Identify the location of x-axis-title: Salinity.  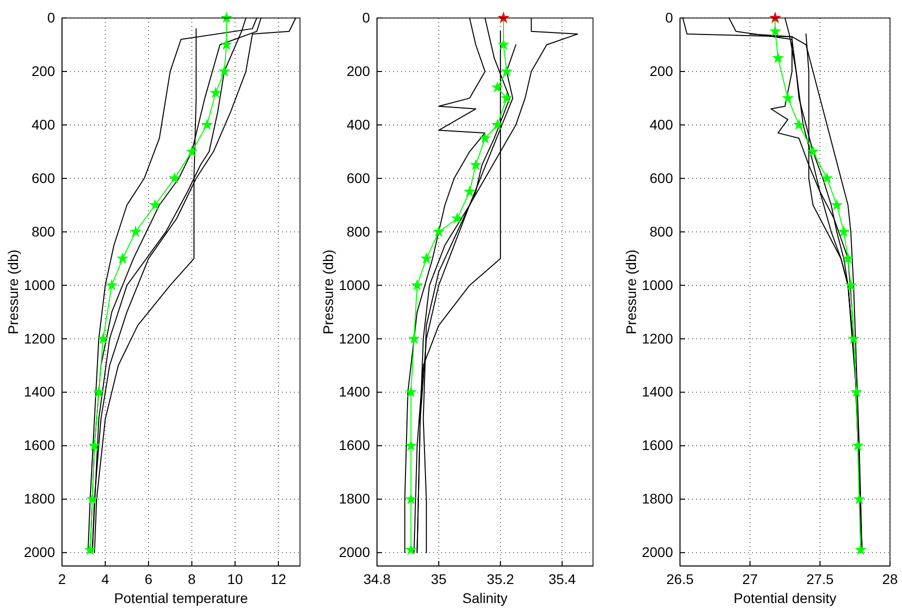
(485, 598).